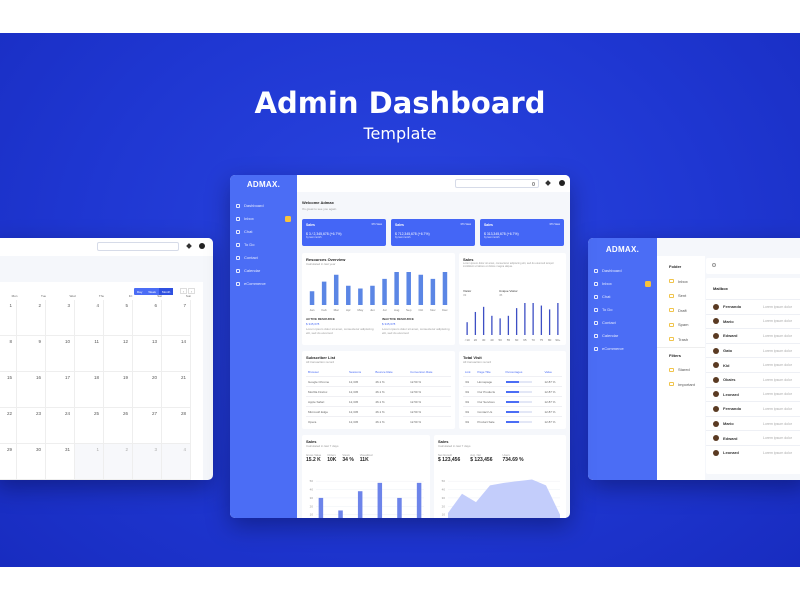 This screenshot has height=600, width=800. Describe the element at coordinates (152, 291) in the screenshot. I see `week-button: Week` at that location.